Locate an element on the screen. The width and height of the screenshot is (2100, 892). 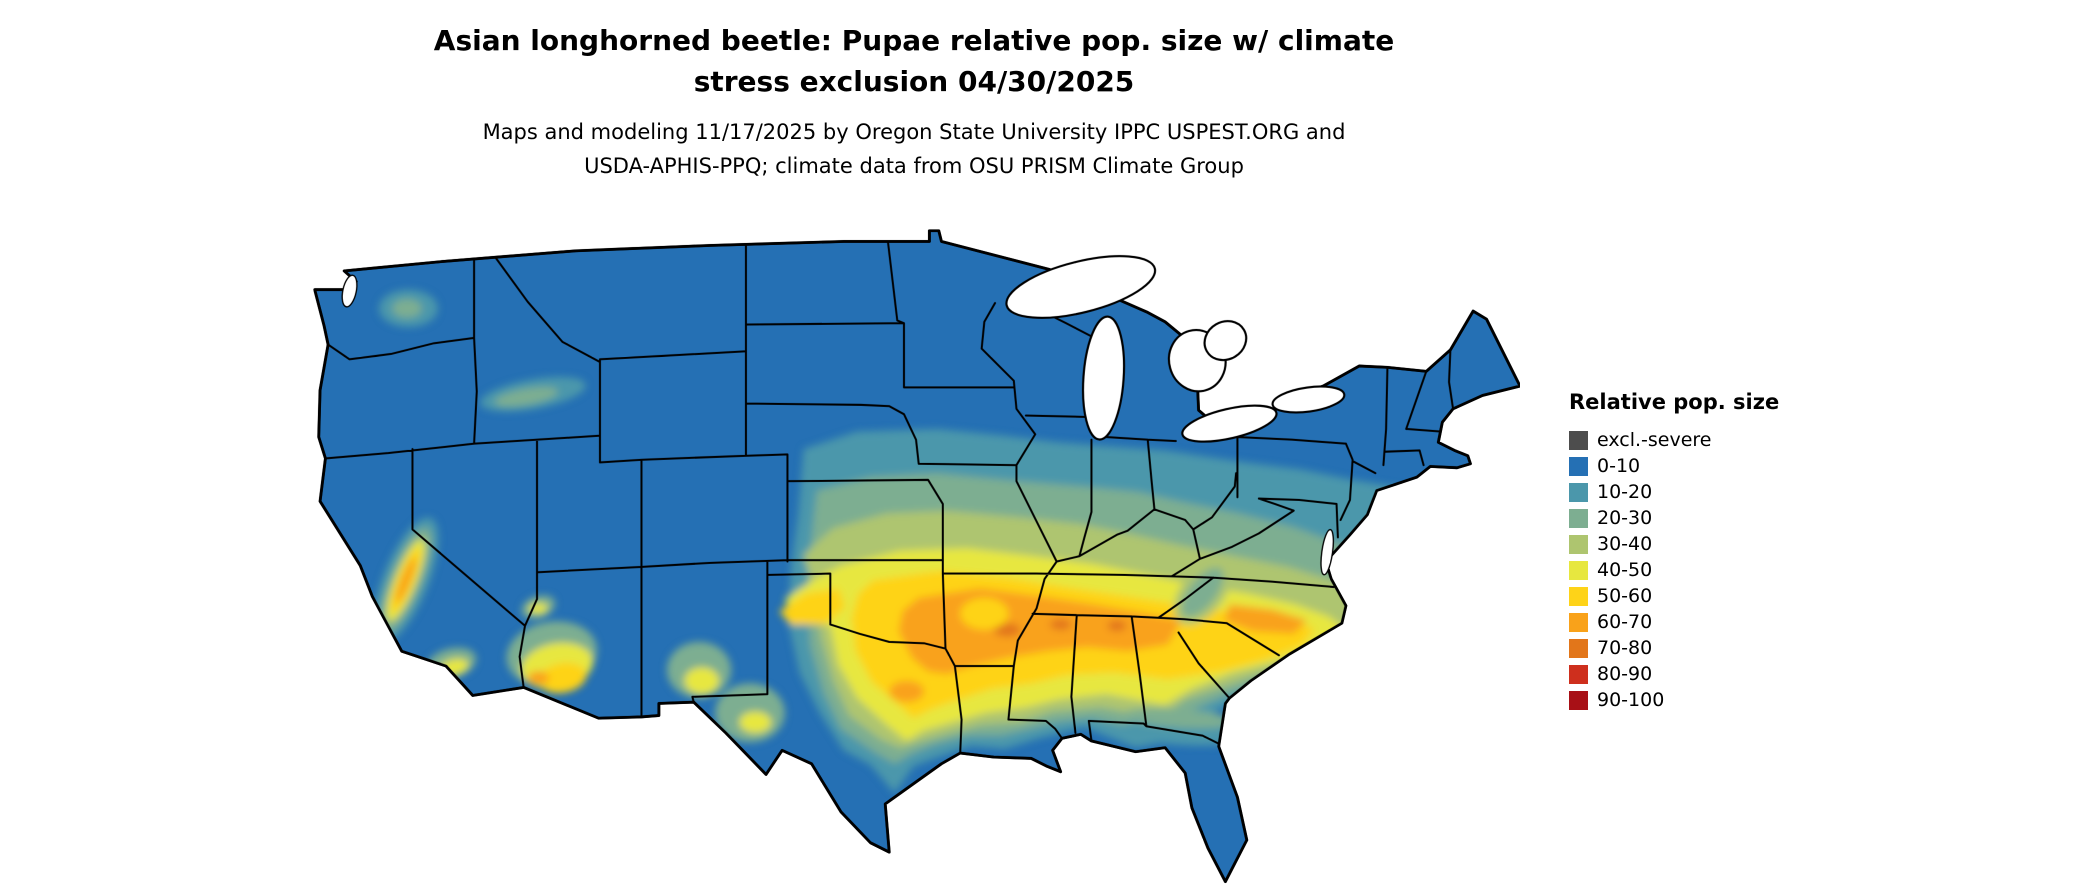
legend-item-label: 0-10 is located at coordinates (1619, 466).